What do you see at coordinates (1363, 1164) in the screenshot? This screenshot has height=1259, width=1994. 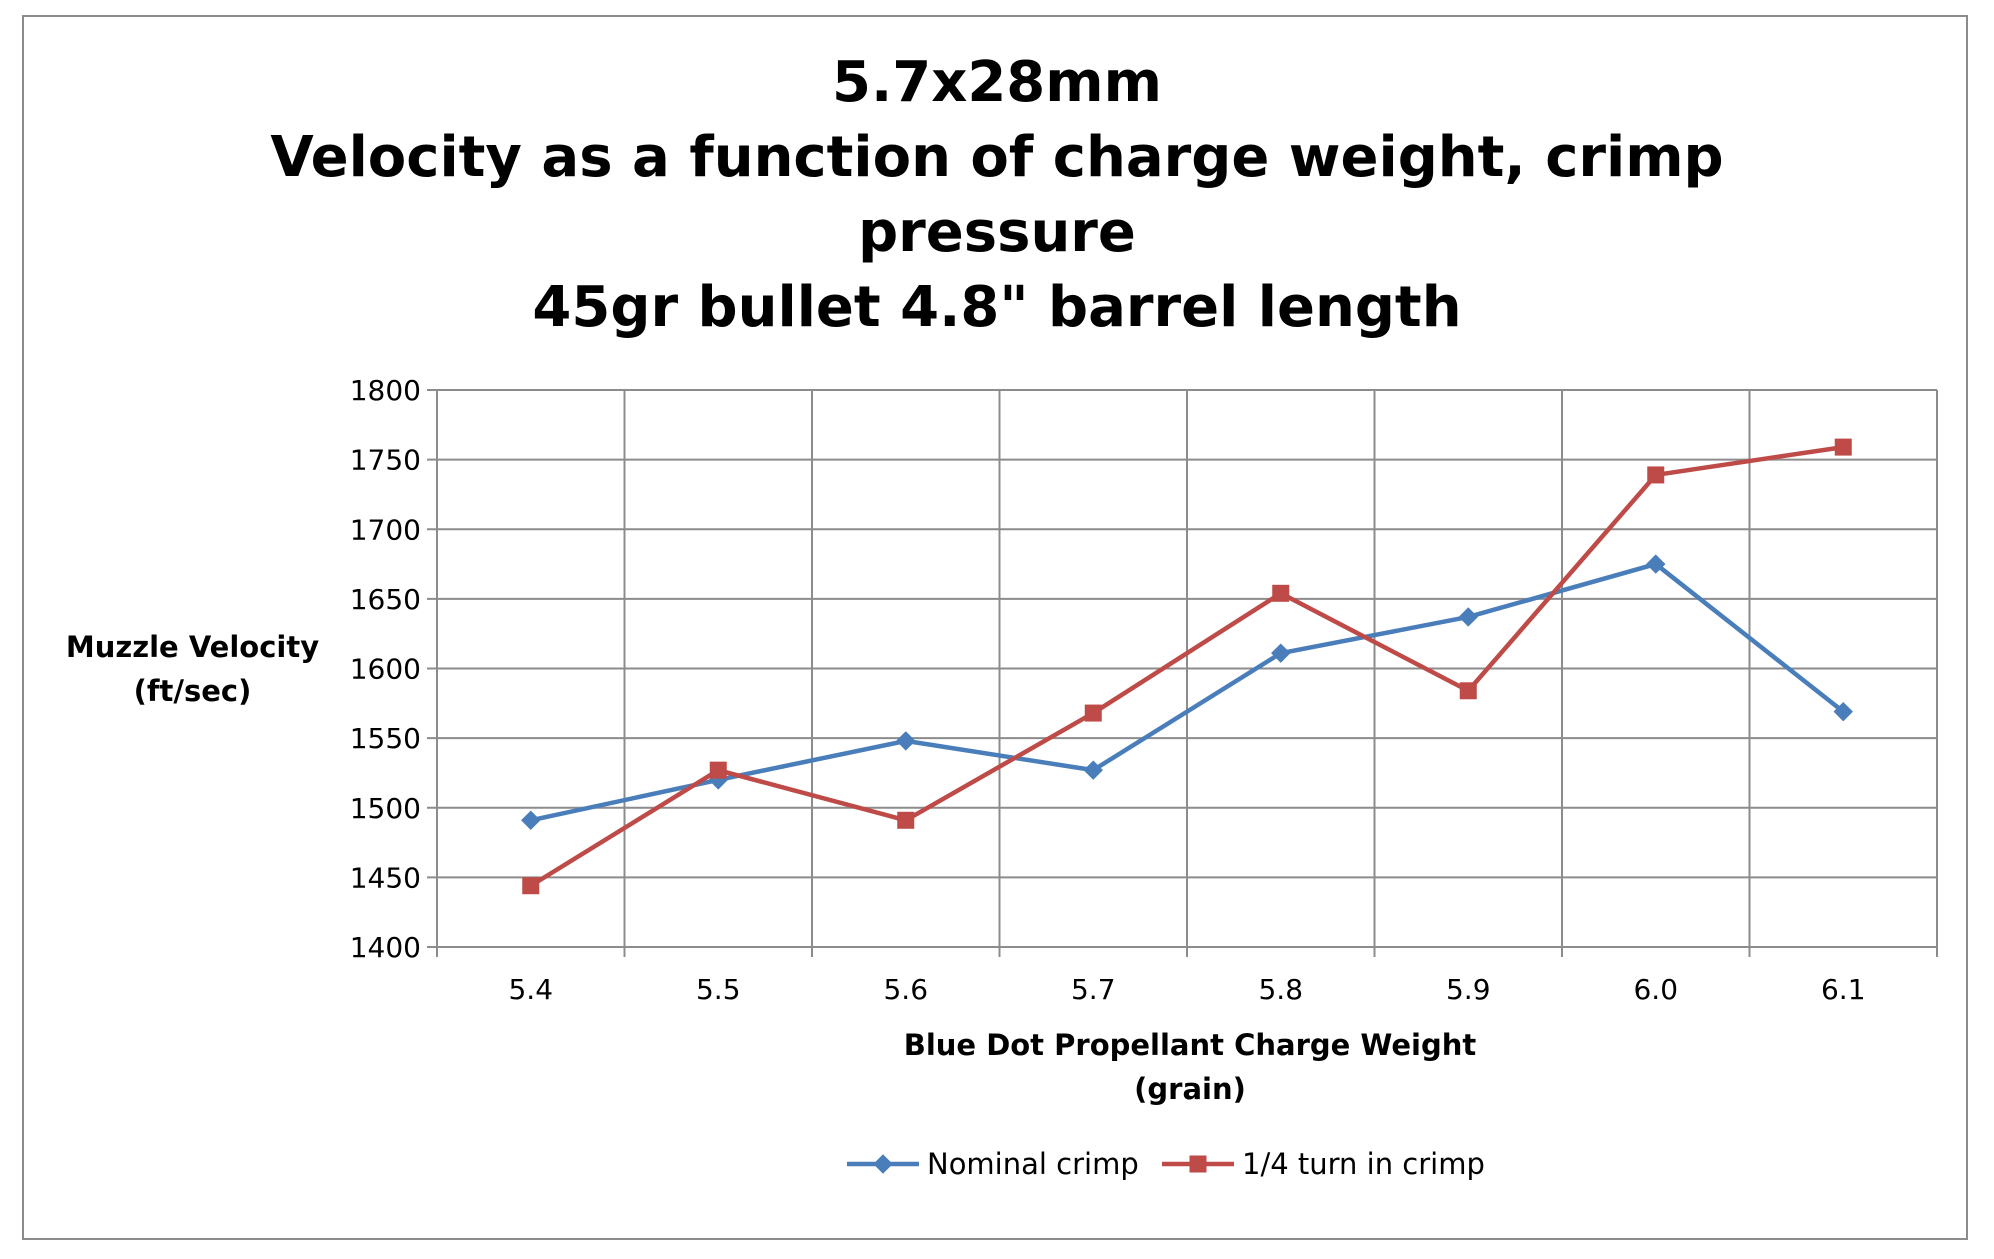 I see `legend-label-quarter-turn-crimp: 1/4 turn in crimp` at bounding box center [1363, 1164].